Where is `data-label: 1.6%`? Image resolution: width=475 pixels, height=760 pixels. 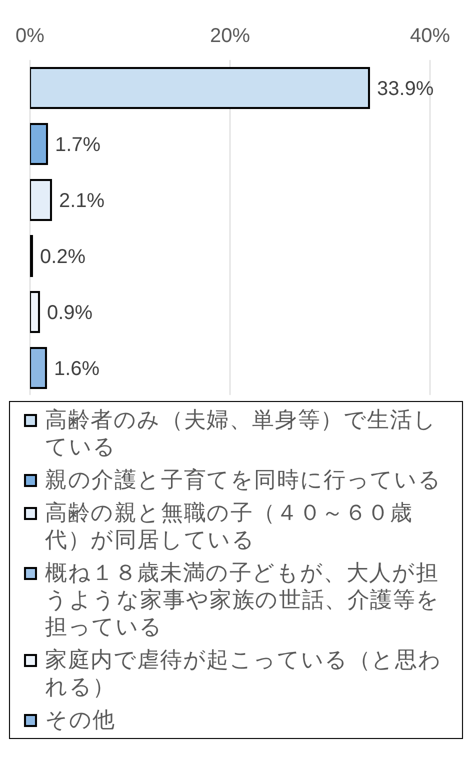
data-label: 1.6% is located at coordinates (77, 369).